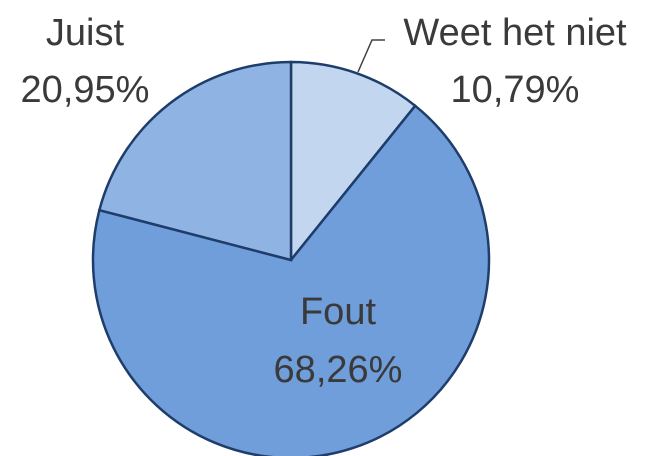 Image resolution: width=652 pixels, height=456 pixels. Describe the element at coordinates (515, 90) in the screenshot. I see `value-label: 10,79%` at that location.